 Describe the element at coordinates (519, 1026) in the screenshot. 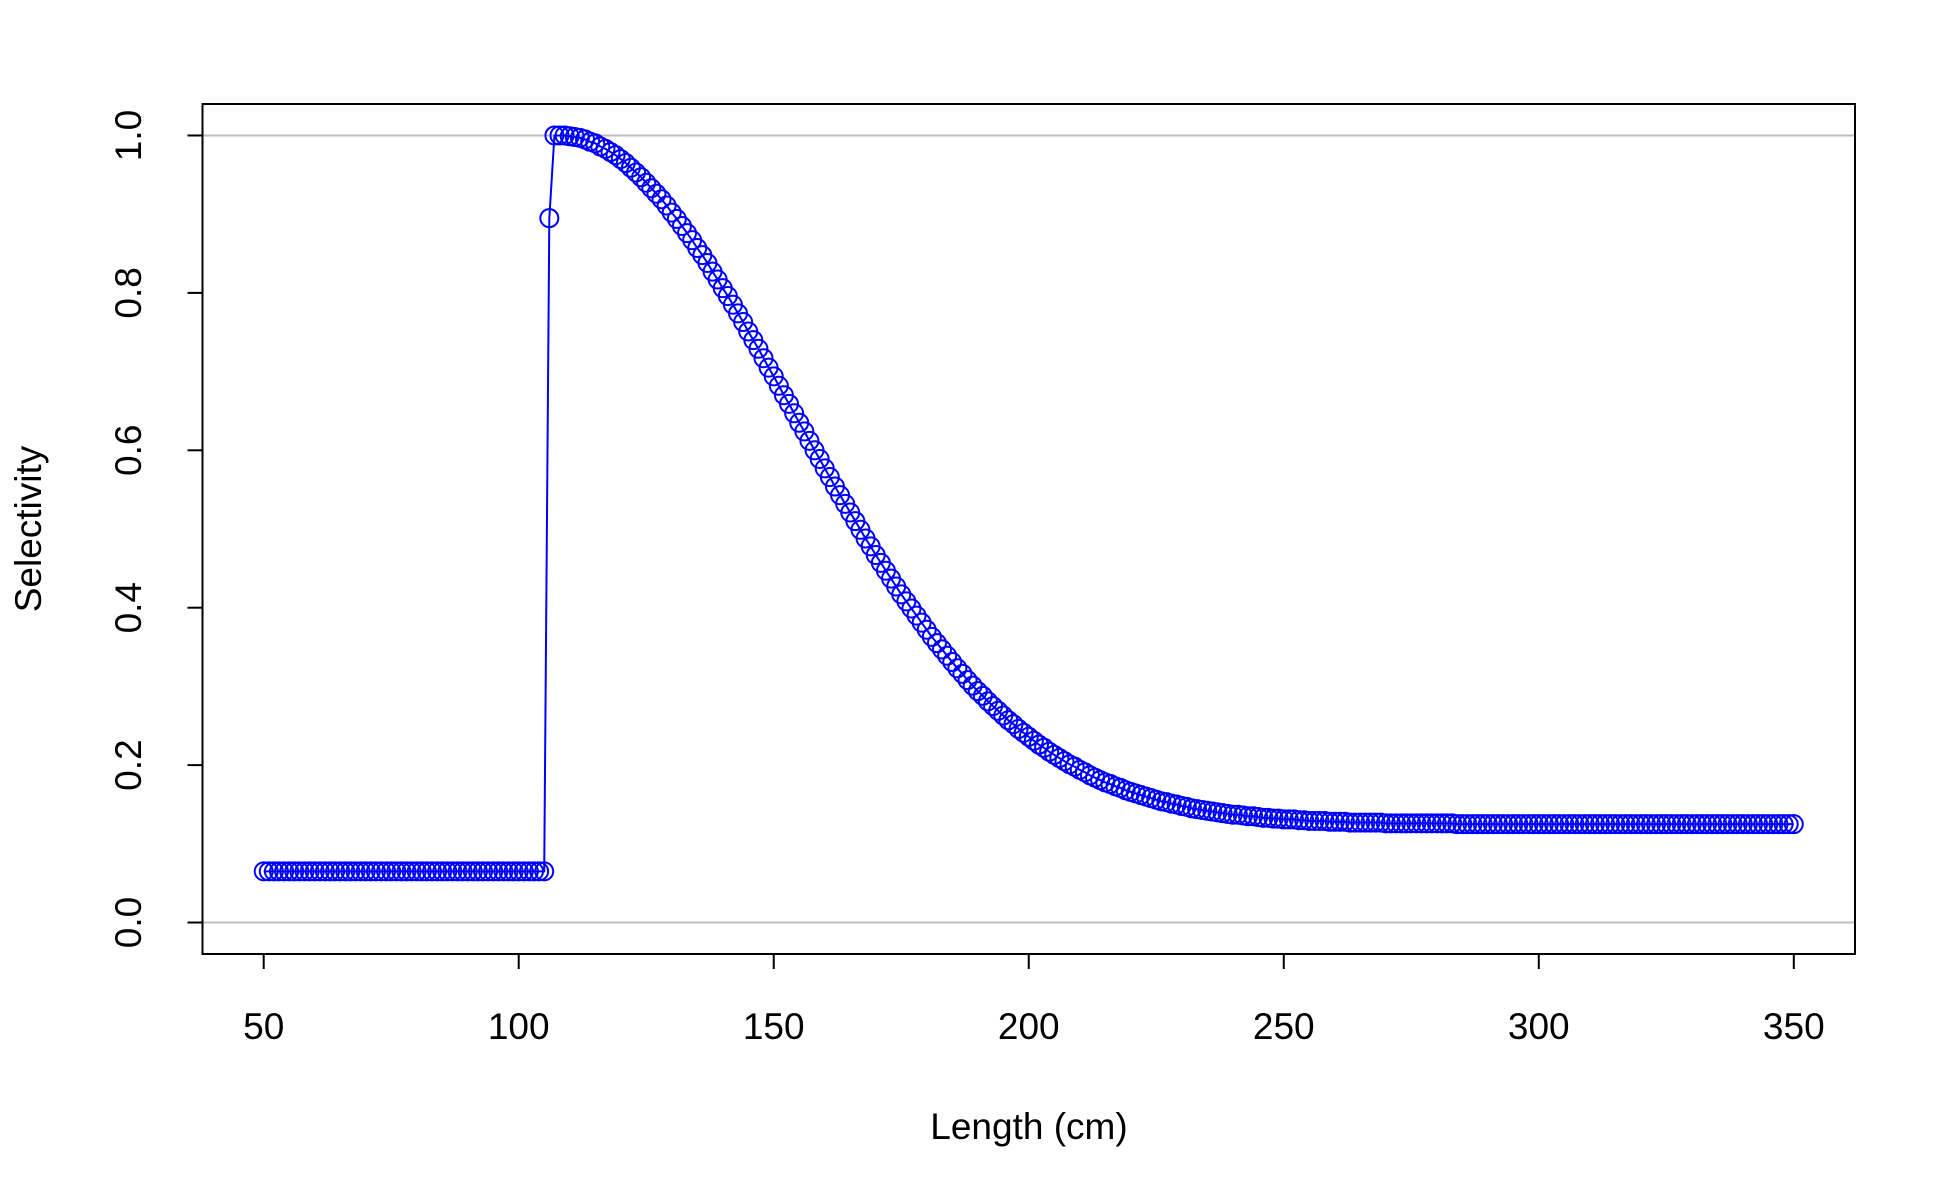

I see `x-tick-label: 100` at that location.